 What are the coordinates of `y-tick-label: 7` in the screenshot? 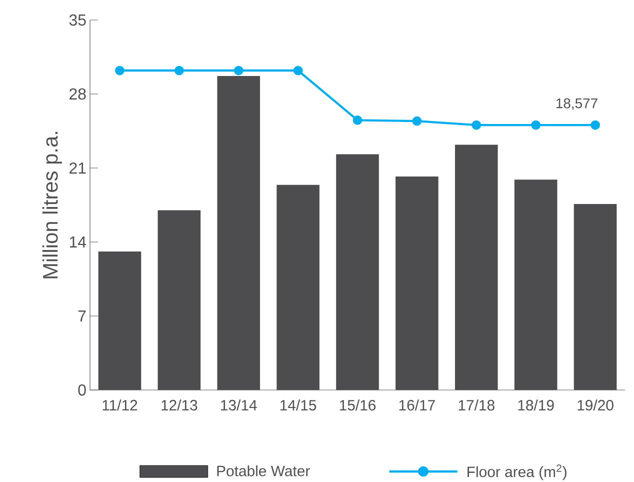 It's located at (82, 316).